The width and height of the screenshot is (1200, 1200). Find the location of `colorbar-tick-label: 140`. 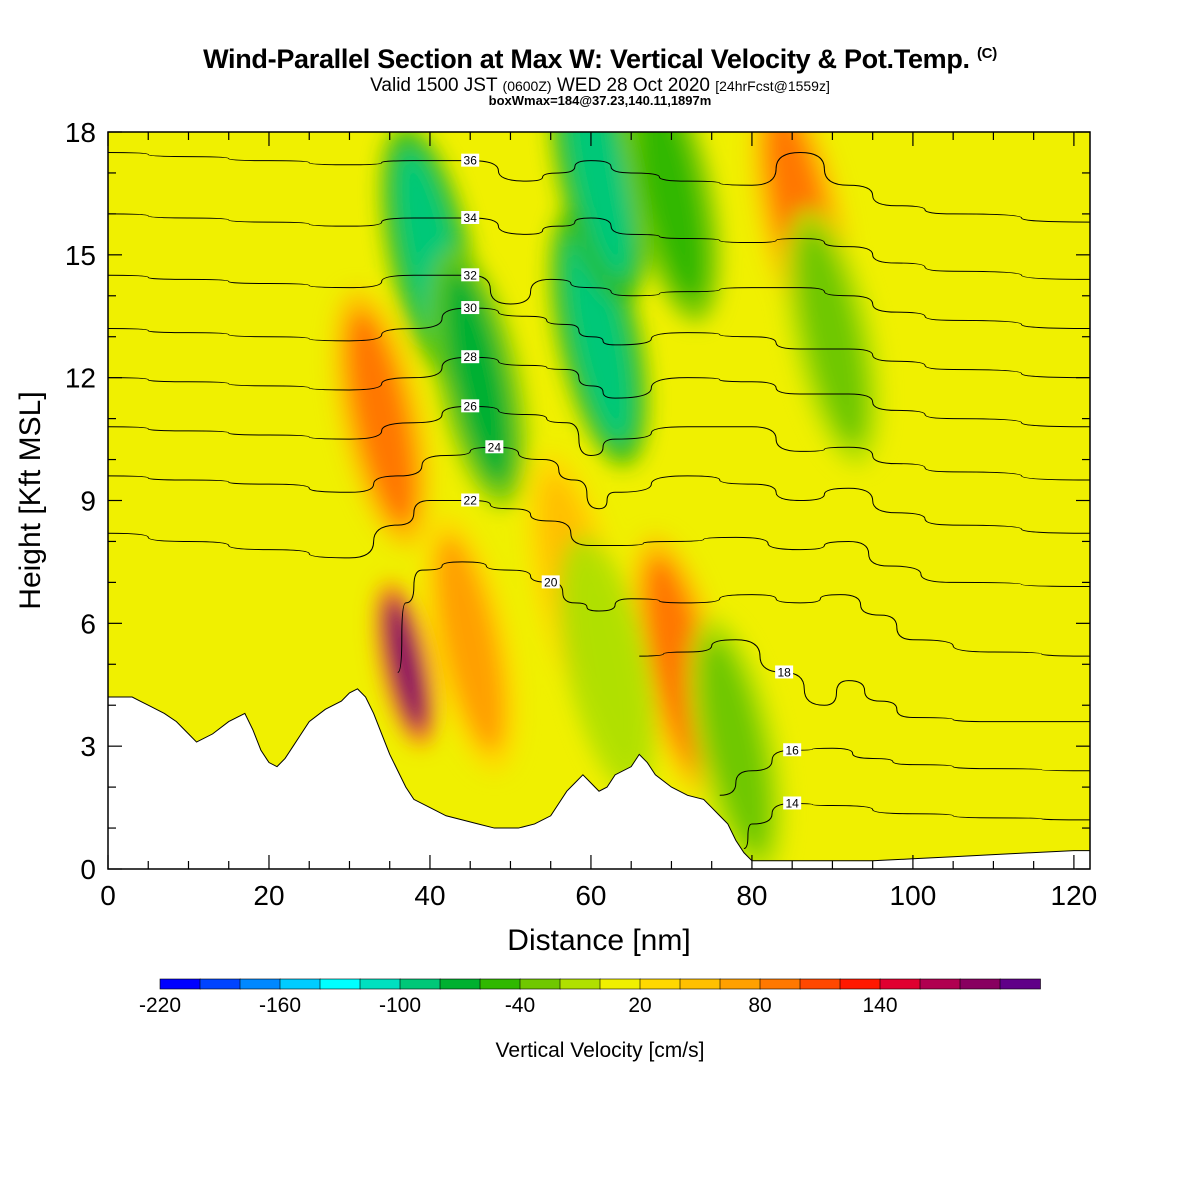

colorbar-tick-label: 140 is located at coordinates (879, 1005).